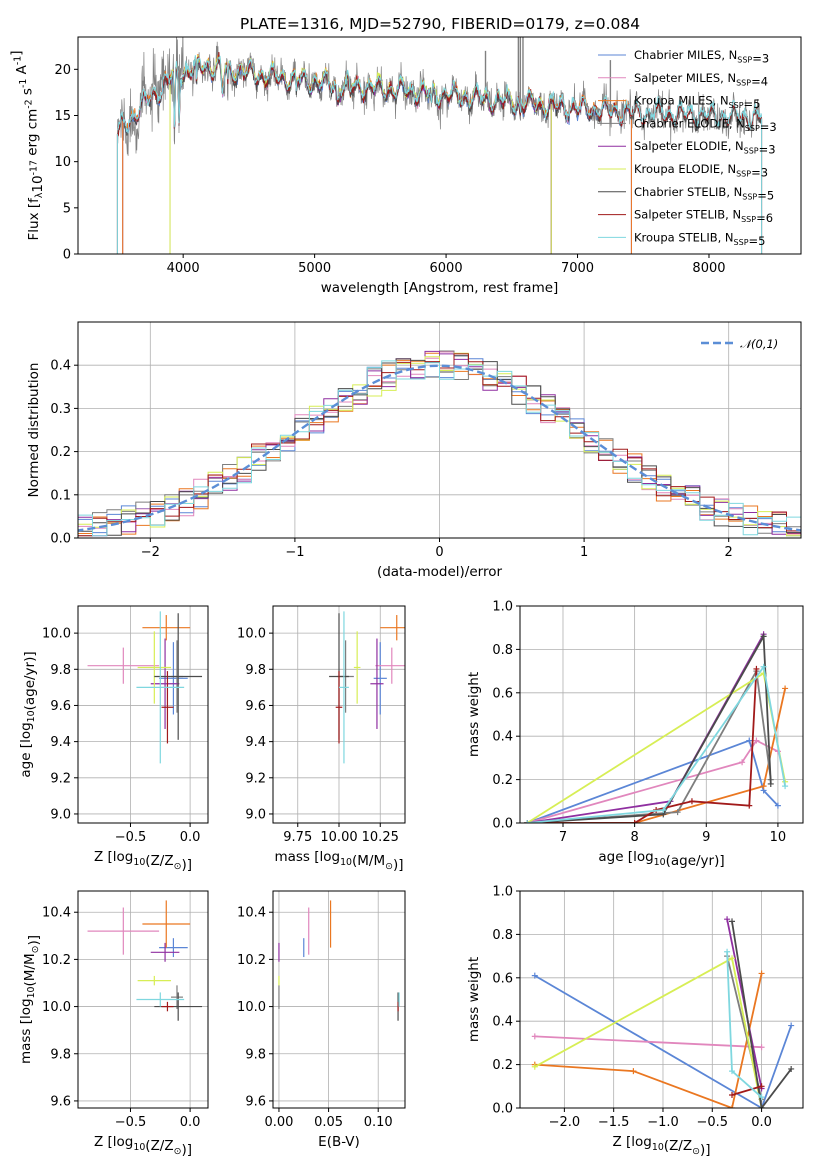 This screenshot has height=1170, width=819. I want to click on age-vs-mass-xtick-label: 10.25, so click(380, 837).